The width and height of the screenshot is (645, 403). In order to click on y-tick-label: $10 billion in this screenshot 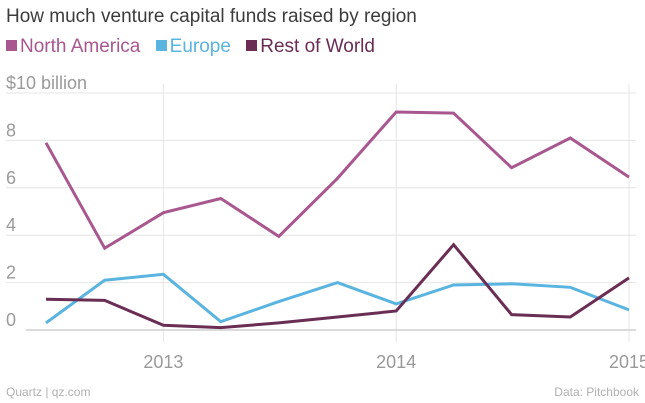, I will do `click(46, 83)`.